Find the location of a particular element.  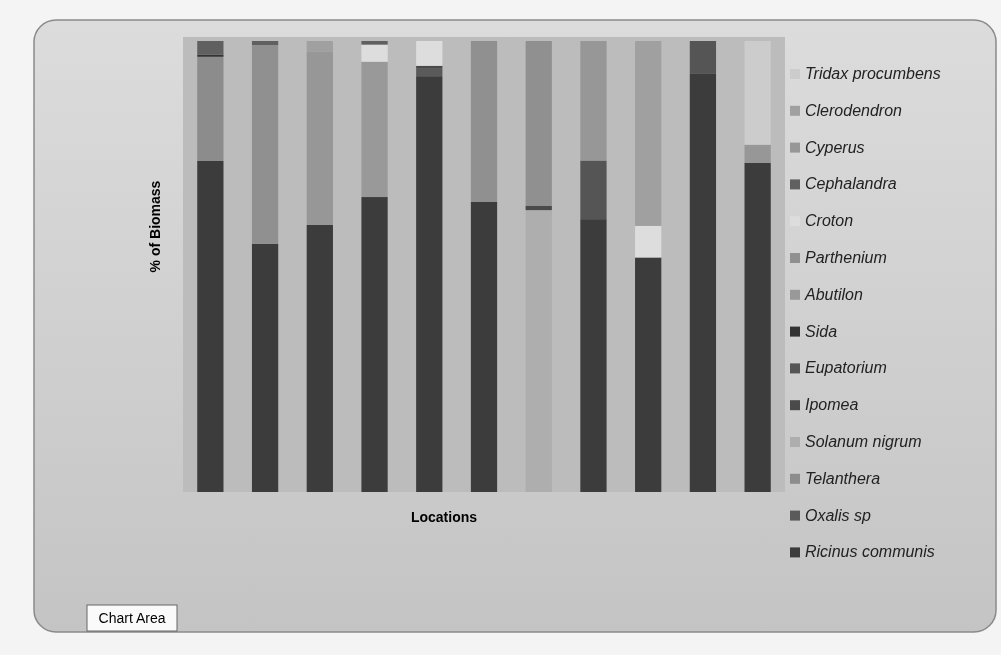

legend-label: Parthenium is located at coordinates (846, 257).